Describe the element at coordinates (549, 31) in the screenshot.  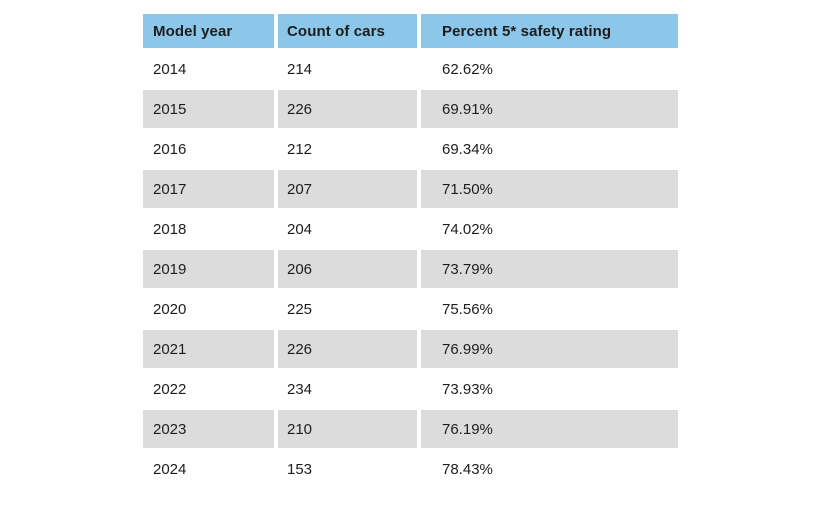
I see `column-header-percent-5-star-safety-rating: Percent 5* safety rating` at that location.